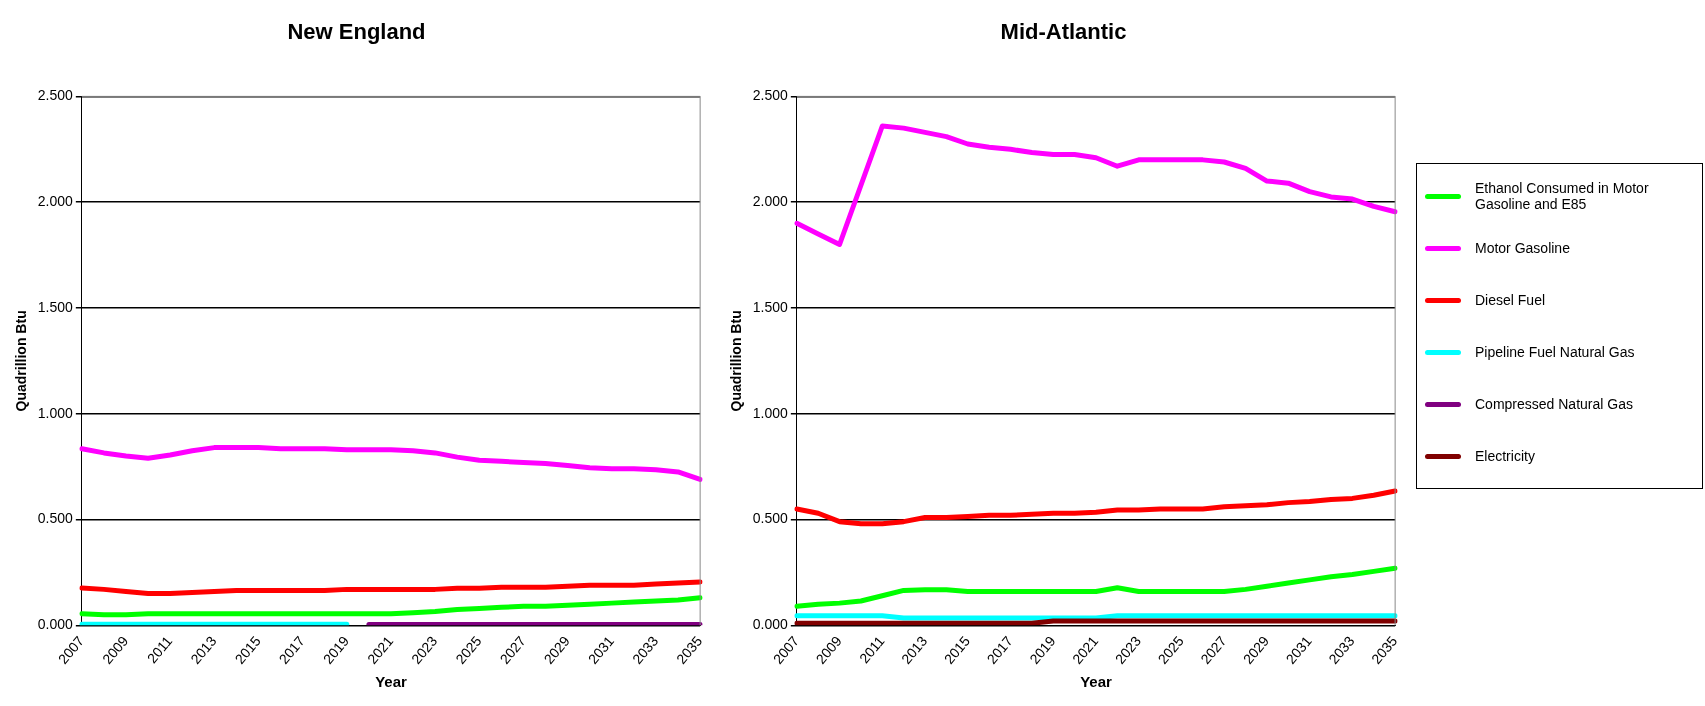  I want to click on chart-title: Mid-Atlantic, so click(1063, 32).